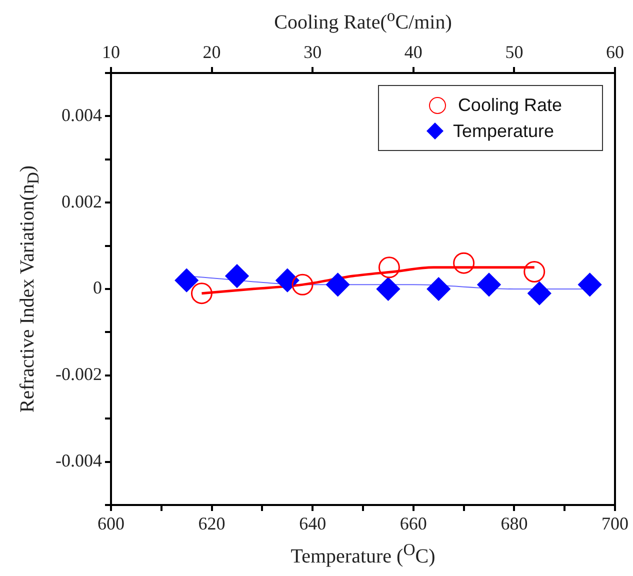 The width and height of the screenshot is (633, 576). I want to click on legend-label: Temperature, so click(503, 131).